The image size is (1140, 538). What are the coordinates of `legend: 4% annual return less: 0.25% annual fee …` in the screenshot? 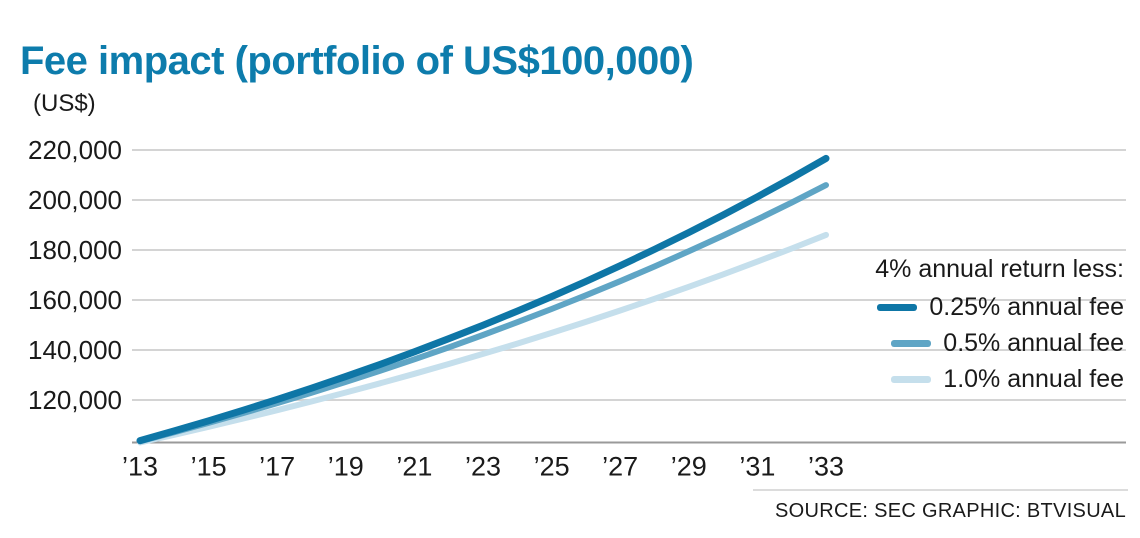 It's located at (999, 324).